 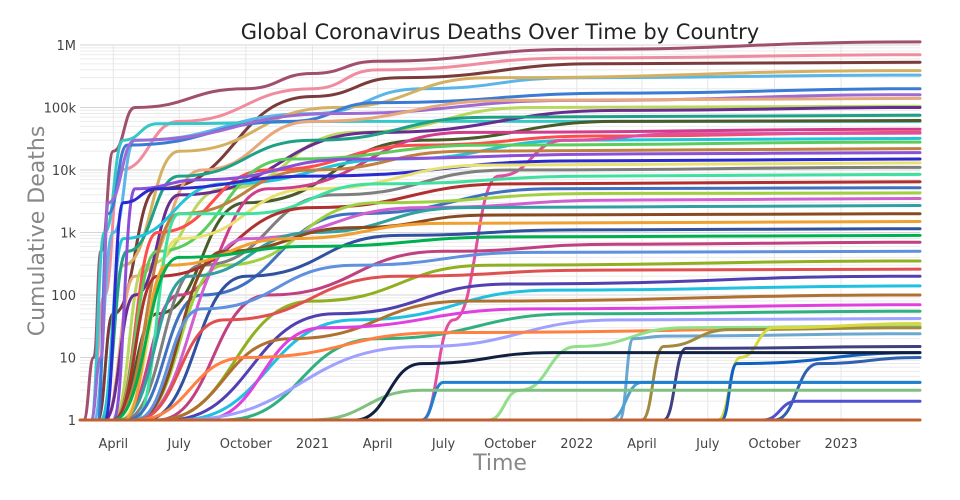 I want to click on y-axis-ticks: 1 10 100 1k 10k 100k 1M, so click(x=60, y=234).